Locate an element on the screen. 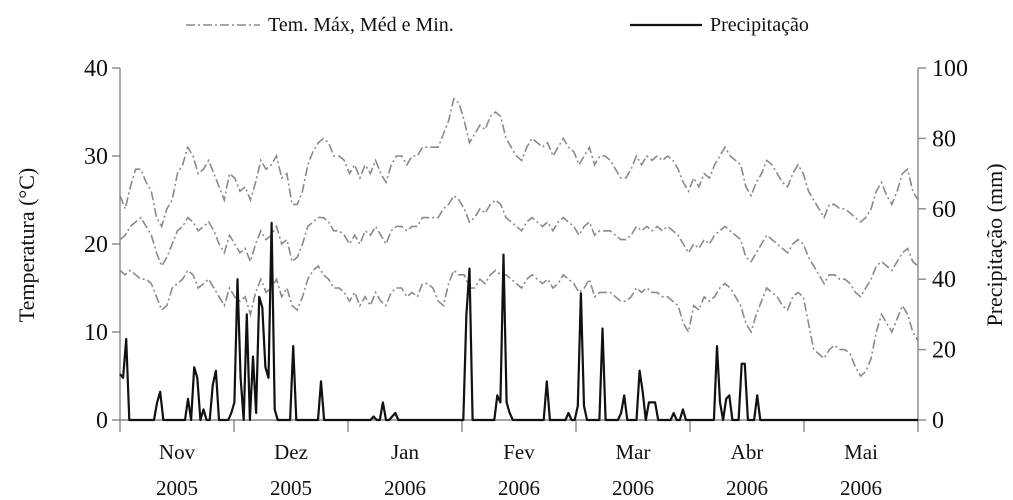  left-tick-label: 10 is located at coordinates (96, 333).